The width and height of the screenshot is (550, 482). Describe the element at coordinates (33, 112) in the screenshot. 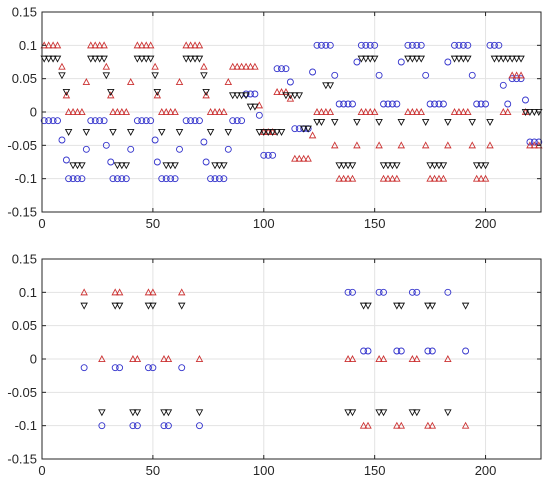

I see `y-tick-label: 0` at that location.